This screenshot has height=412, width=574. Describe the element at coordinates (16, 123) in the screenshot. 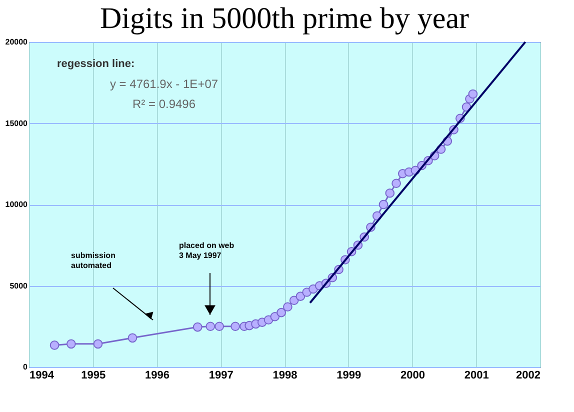

I see `y-tick-label: 15000` at that location.